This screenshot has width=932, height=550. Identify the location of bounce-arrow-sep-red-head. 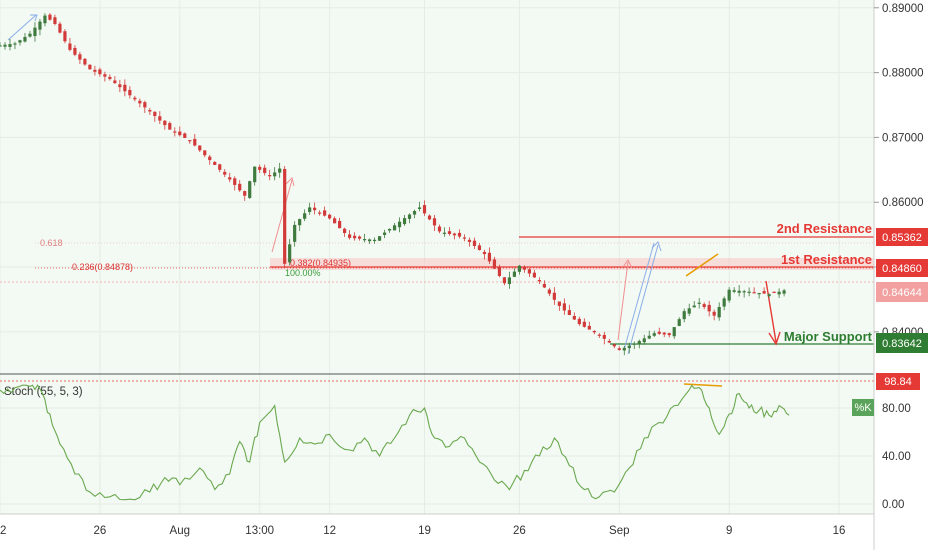
(627, 264).